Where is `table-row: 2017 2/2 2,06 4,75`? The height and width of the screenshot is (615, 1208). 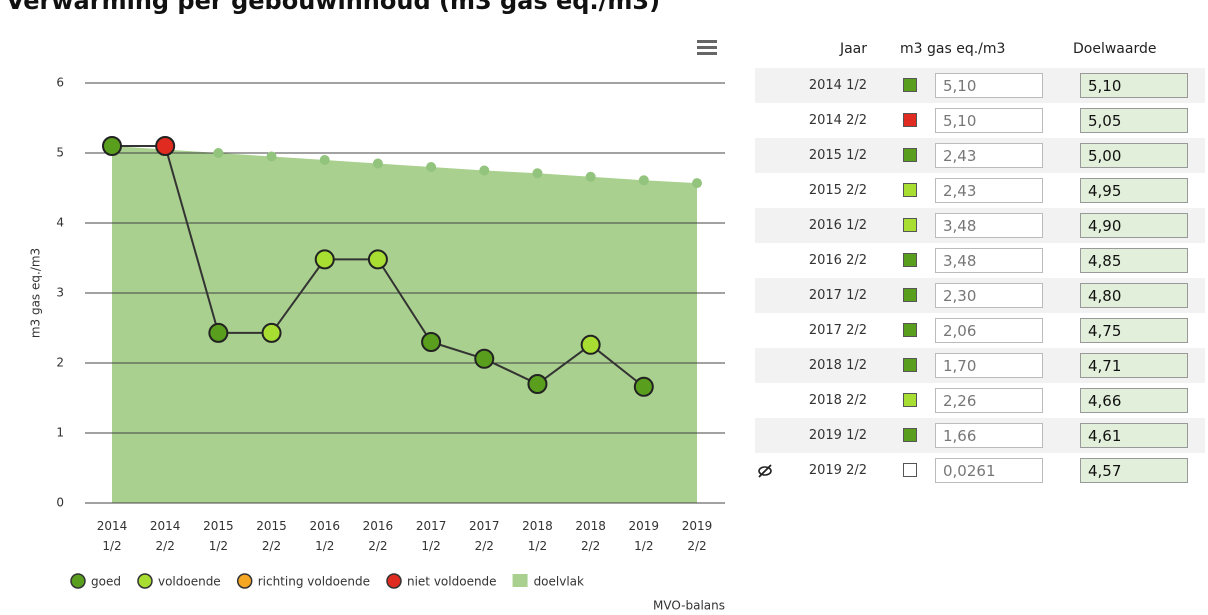
table-row: 2017 2/2 2,06 4,75 is located at coordinates (980, 330).